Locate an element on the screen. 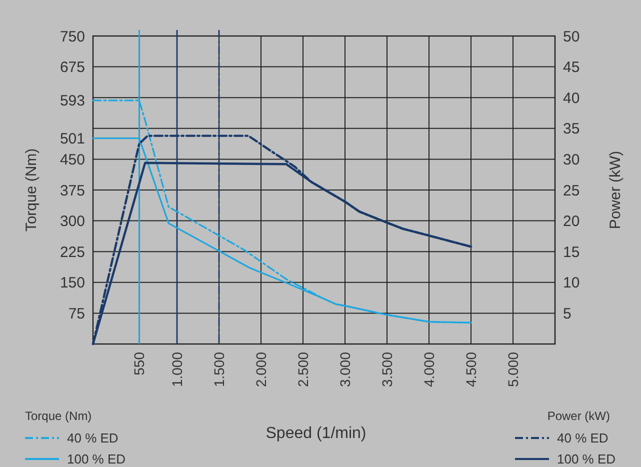 Image resolution: width=641 pixels, height=467 pixels. text: Torque (Nm) is located at coordinates (58, 416).